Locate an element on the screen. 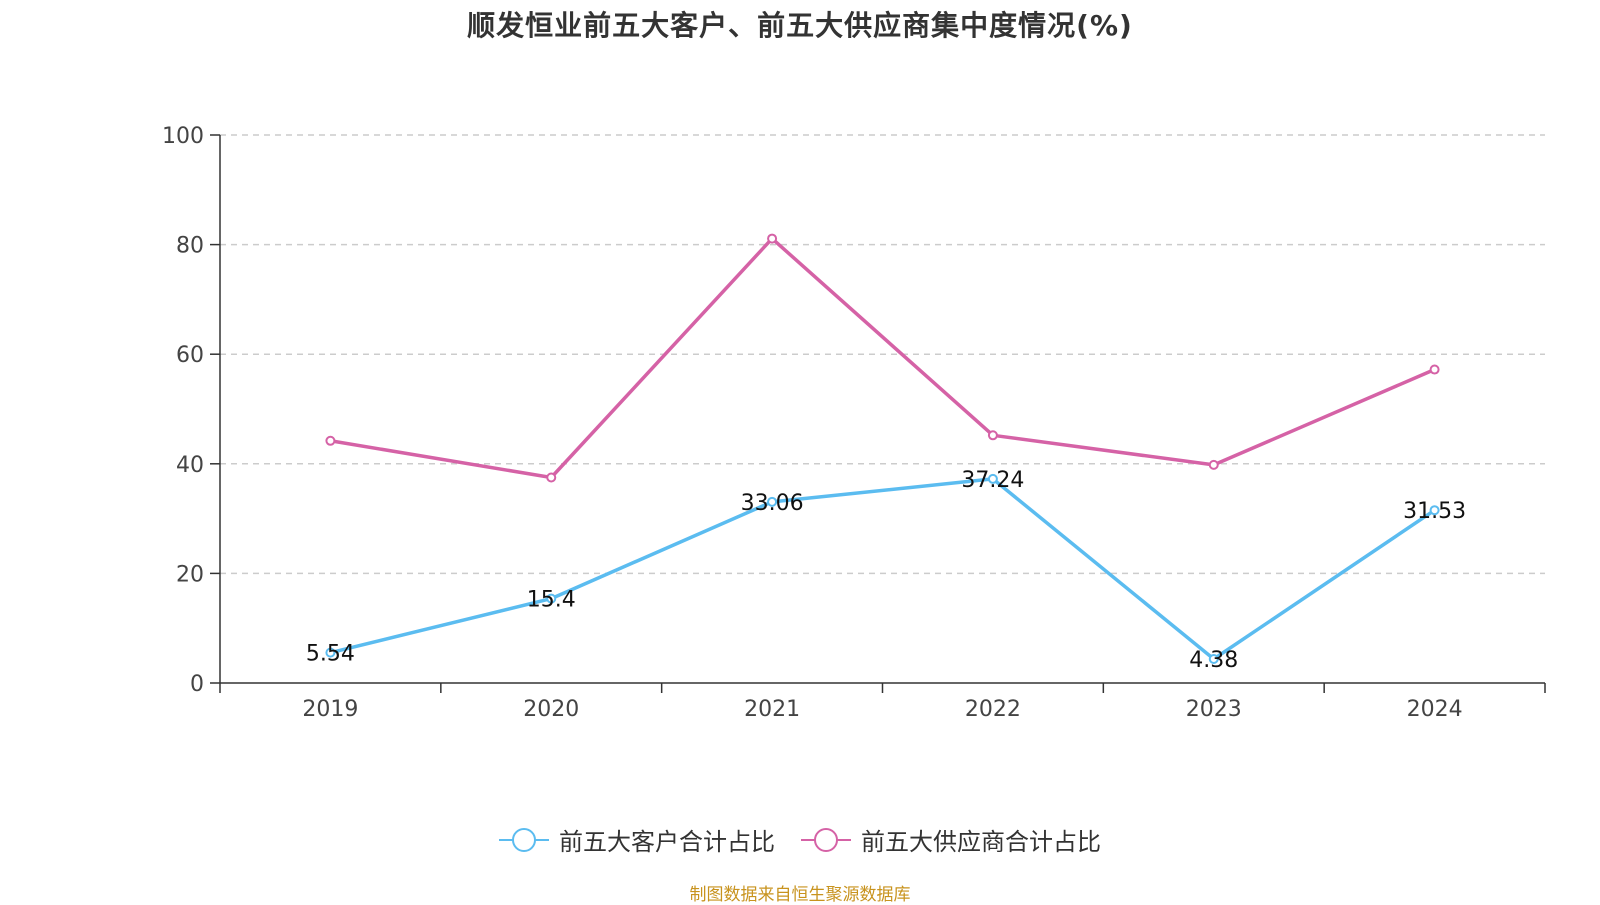  chart-title: 顺发恒业前五大客户、前五大供应商集中度情况(%) is located at coordinates (800, 25).